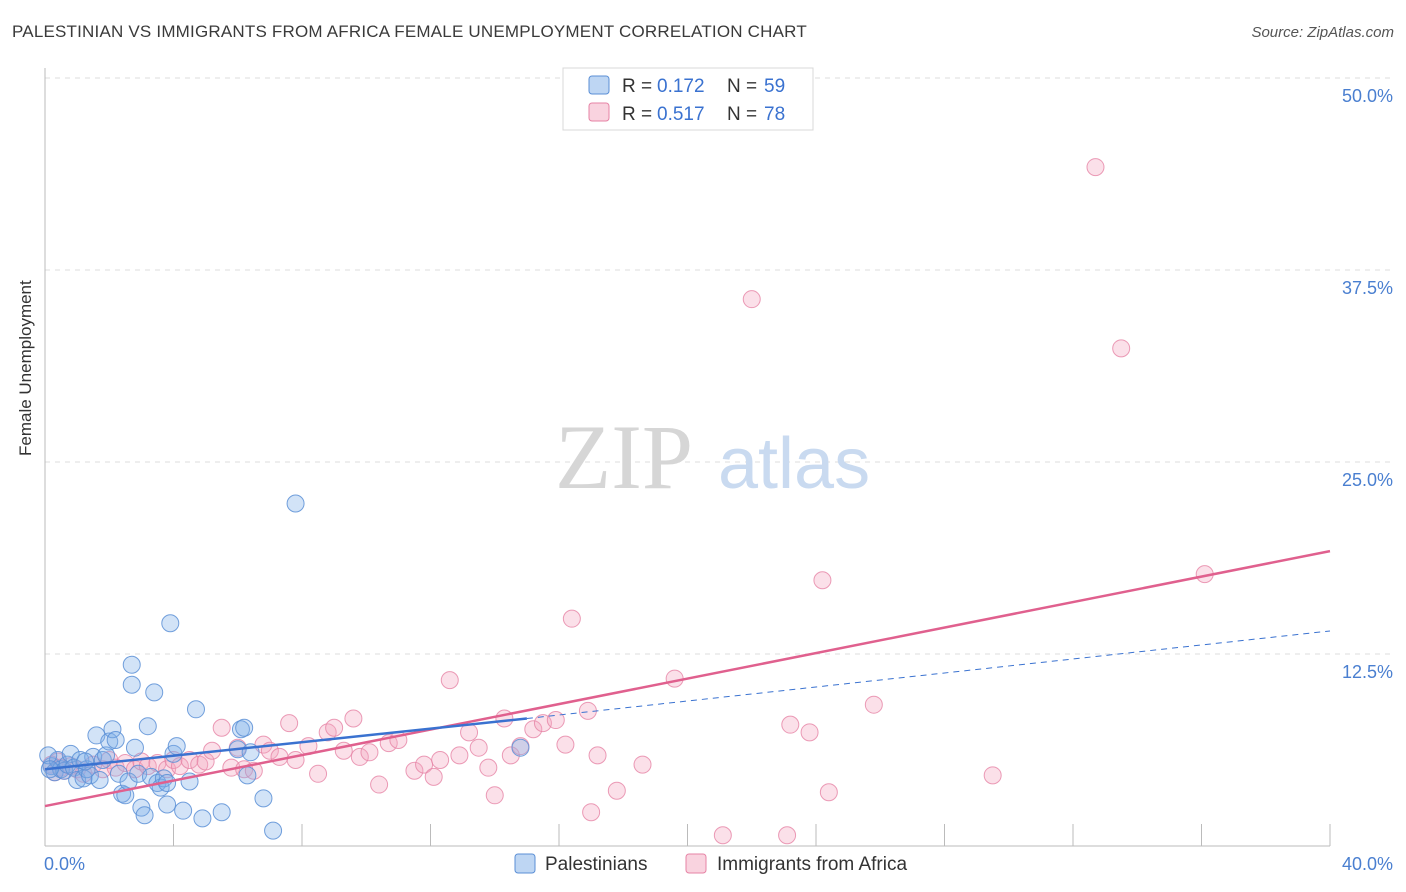 This screenshot has height=892, width=1406. I want to click on x-tick-label: 0.0%, so click(64, 864).